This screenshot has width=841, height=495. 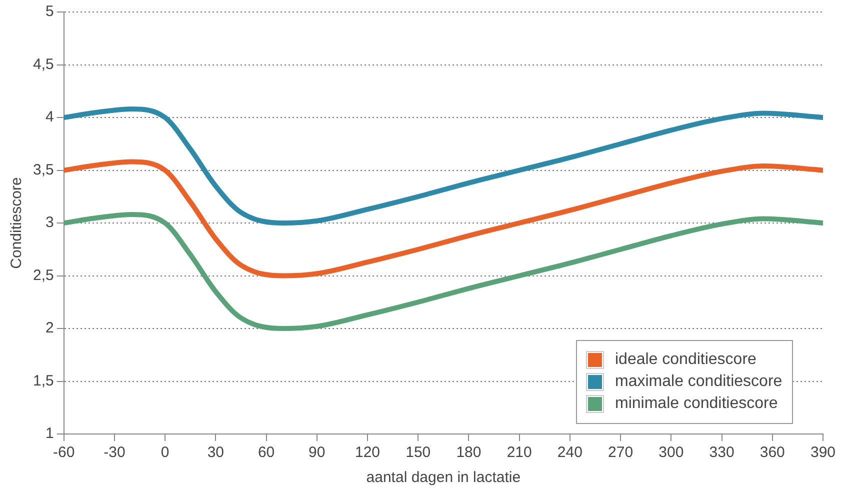 I want to click on x-tick-label: 150, so click(x=418, y=453).